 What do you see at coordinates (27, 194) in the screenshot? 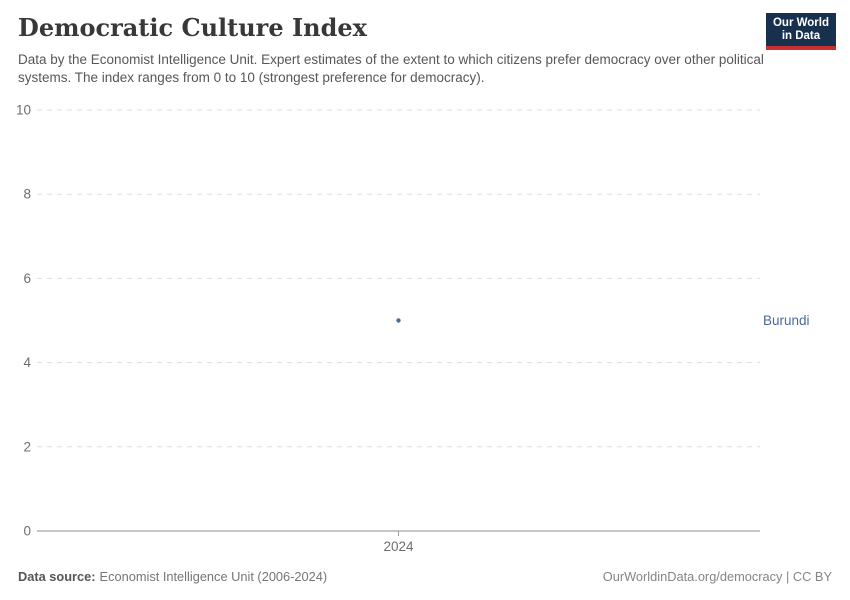
I see `y-tick-label: 8` at bounding box center [27, 194].